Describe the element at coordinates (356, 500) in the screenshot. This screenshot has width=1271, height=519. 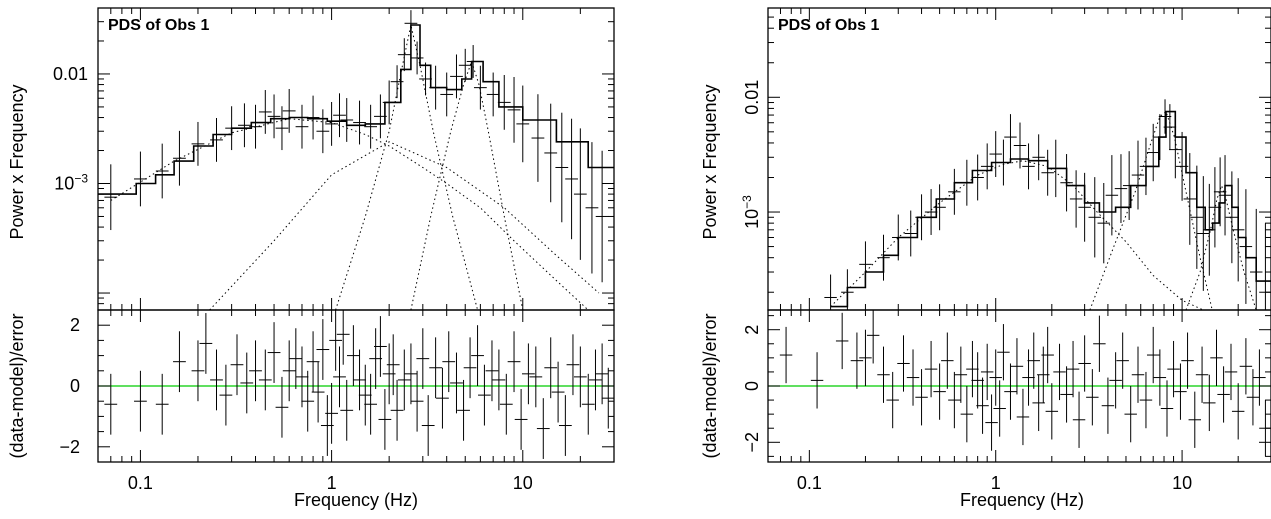
I see `left-xlabel: Frequency (Hz)` at that location.